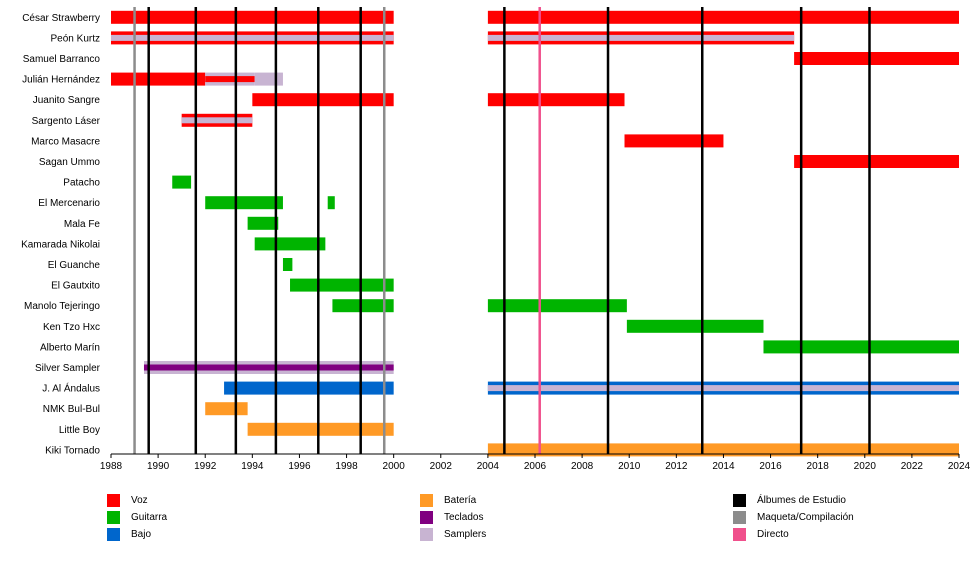 This screenshot has height=571, width=979. I want to click on legend-label-samplers: Samplers, so click(465, 534).